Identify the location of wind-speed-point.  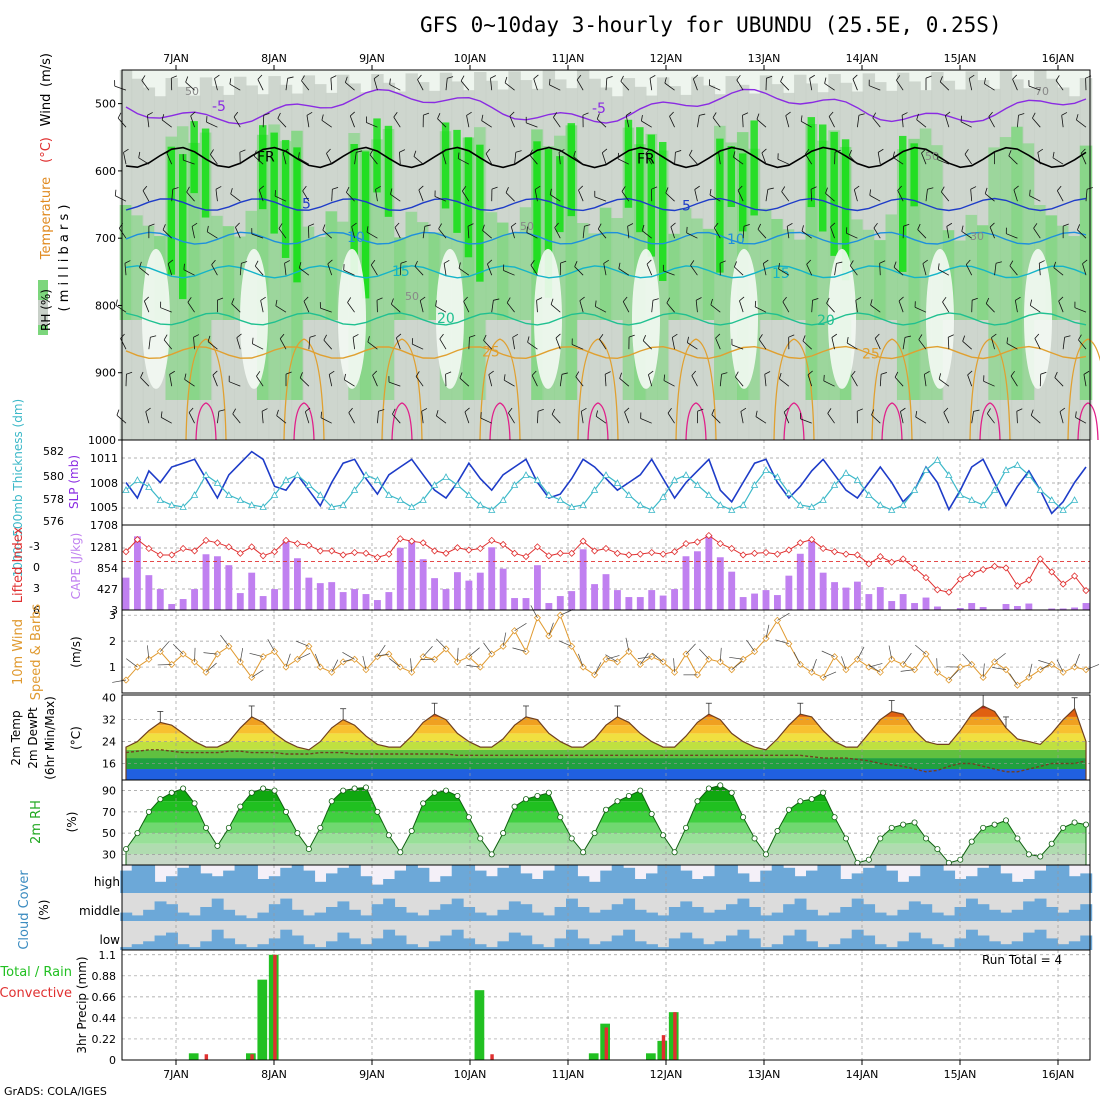
(320, 667).